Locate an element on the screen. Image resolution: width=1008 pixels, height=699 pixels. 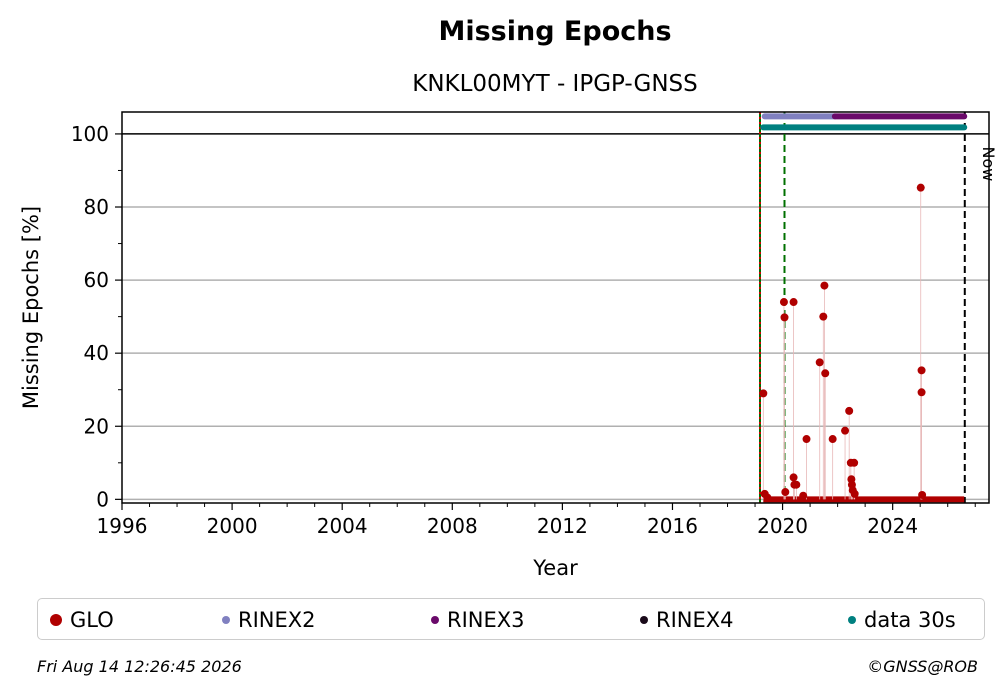
legend-marker-rinex3 is located at coordinates (435, 620).